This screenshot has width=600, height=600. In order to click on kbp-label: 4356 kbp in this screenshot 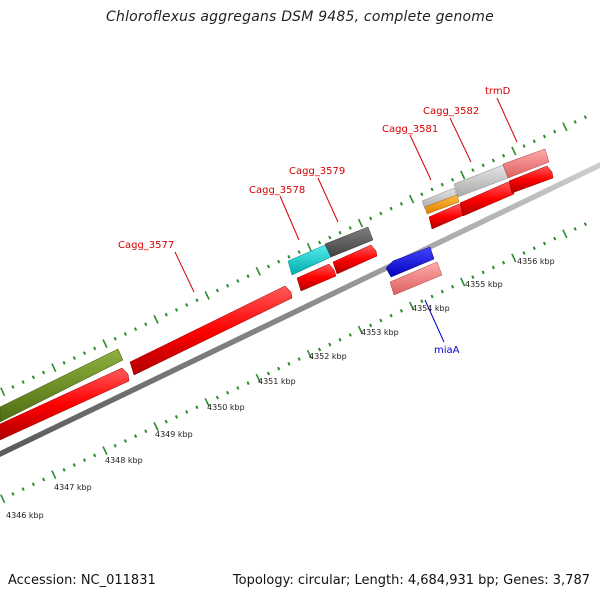, I will do `click(536, 261)`.